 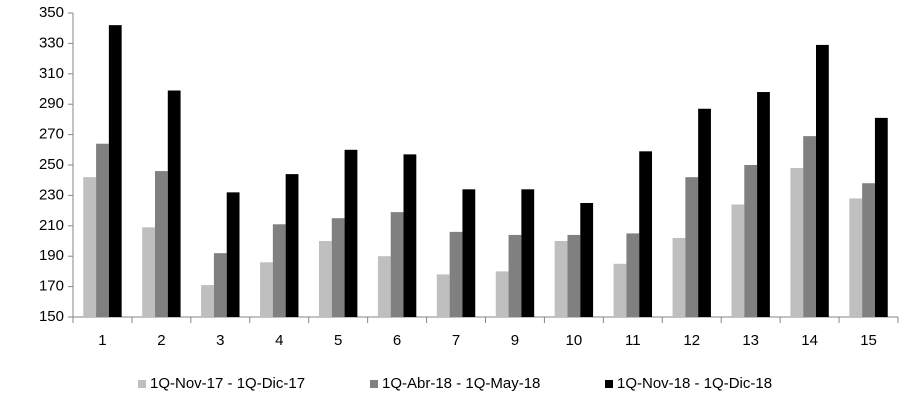 What do you see at coordinates (51, 316) in the screenshot?
I see `y-tick-label: 150` at bounding box center [51, 316].